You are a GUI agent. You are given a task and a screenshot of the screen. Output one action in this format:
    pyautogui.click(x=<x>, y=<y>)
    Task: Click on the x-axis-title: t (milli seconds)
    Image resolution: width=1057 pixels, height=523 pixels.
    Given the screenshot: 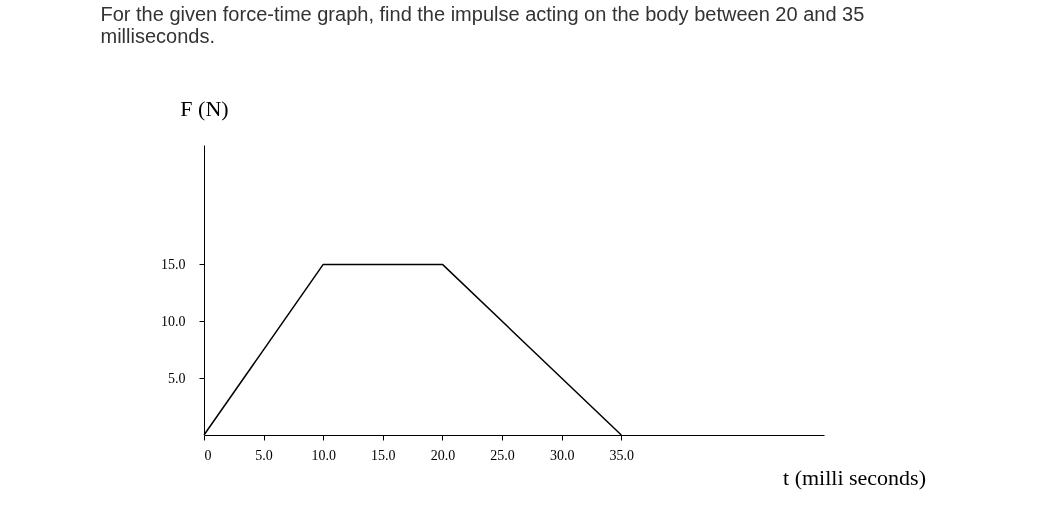 What is the action you would take?
    pyautogui.click(x=854, y=477)
    